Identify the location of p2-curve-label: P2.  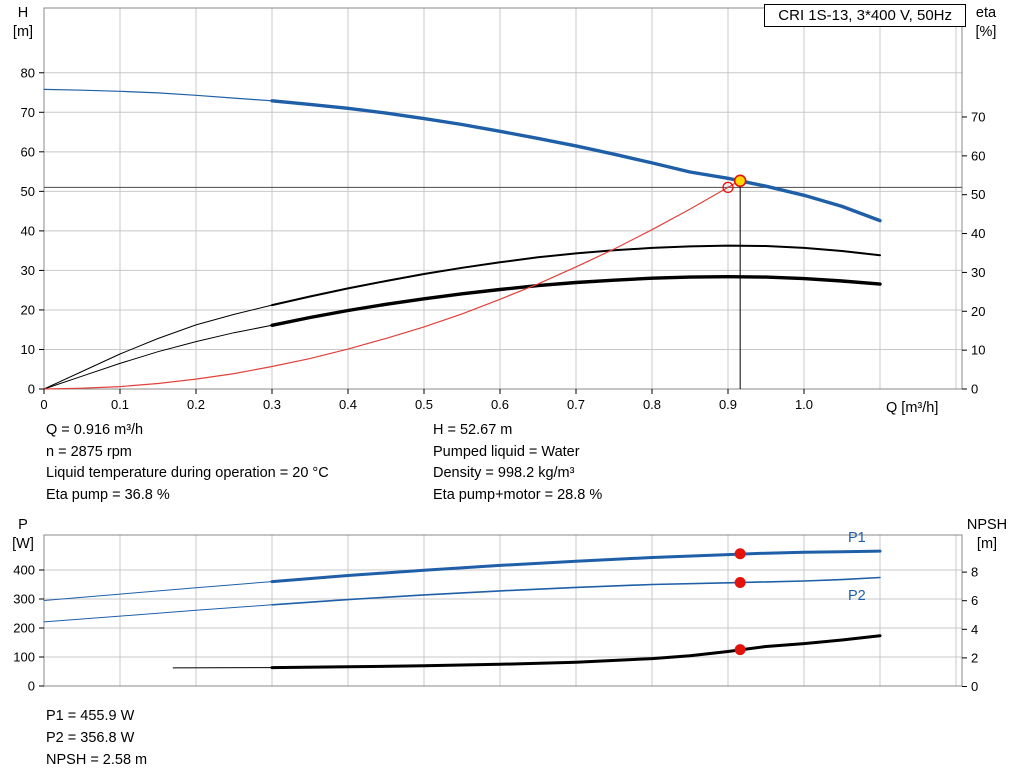
(857, 596).